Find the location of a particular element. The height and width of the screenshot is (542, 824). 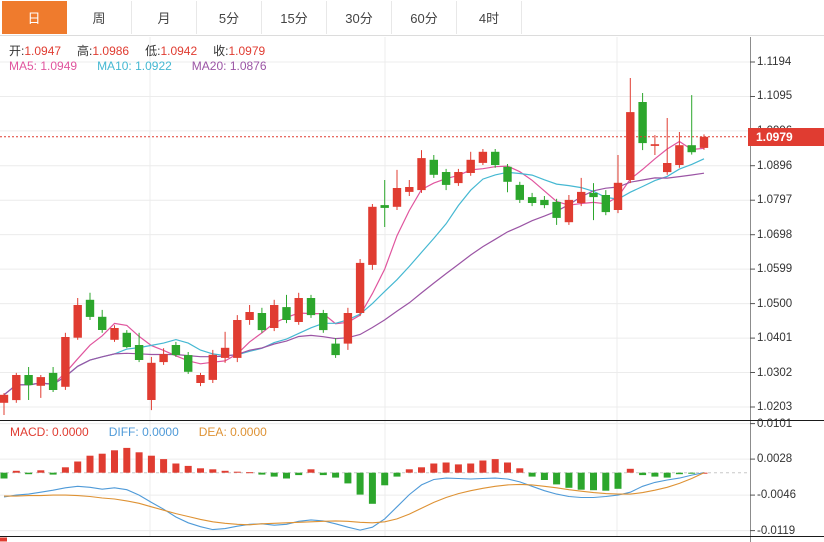

period-tab-0: 日 is located at coordinates (34, 17).